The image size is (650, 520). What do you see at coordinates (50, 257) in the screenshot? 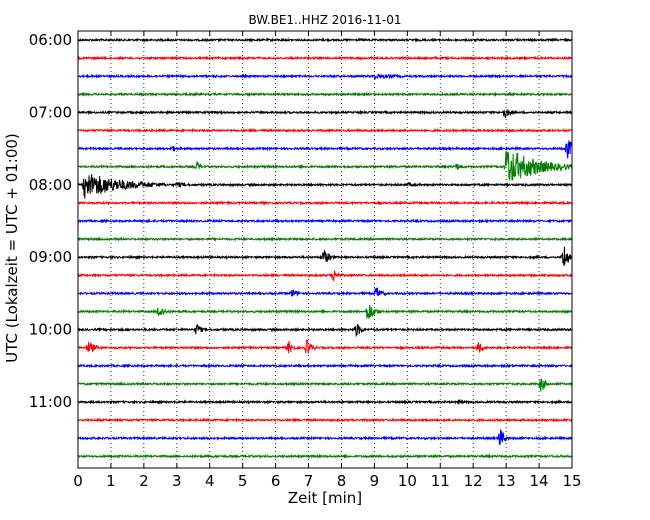
I see `y-tick-label-3: 09:00` at bounding box center [50, 257].